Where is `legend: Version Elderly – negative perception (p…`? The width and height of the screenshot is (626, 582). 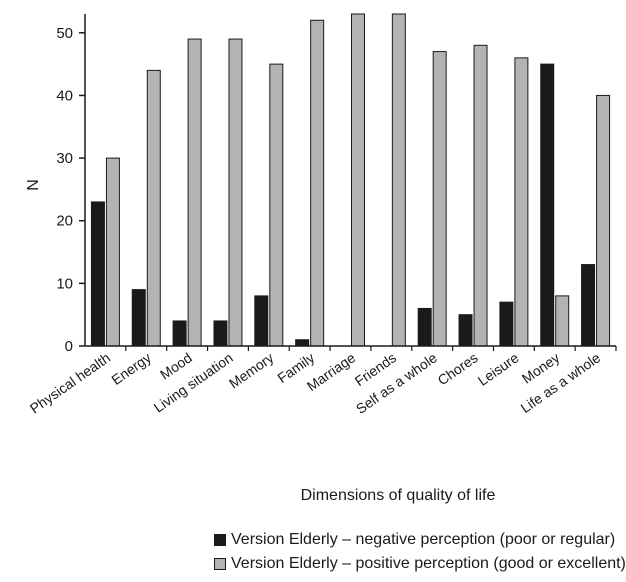 legend: Version Elderly – negative perception (p… is located at coordinates (420, 552).